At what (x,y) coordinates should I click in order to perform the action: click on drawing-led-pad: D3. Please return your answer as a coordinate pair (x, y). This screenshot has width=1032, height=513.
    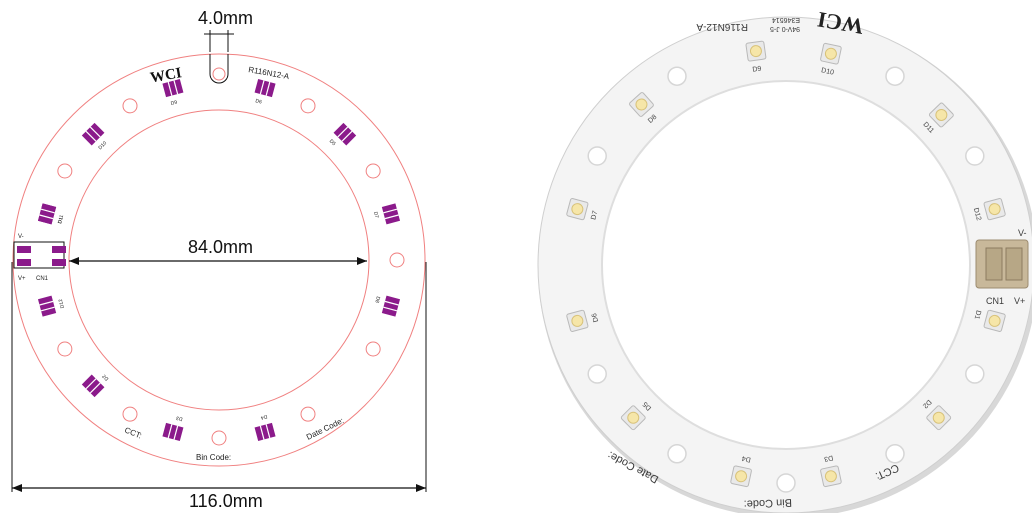
    Looking at the image, I should click on (173, 428).